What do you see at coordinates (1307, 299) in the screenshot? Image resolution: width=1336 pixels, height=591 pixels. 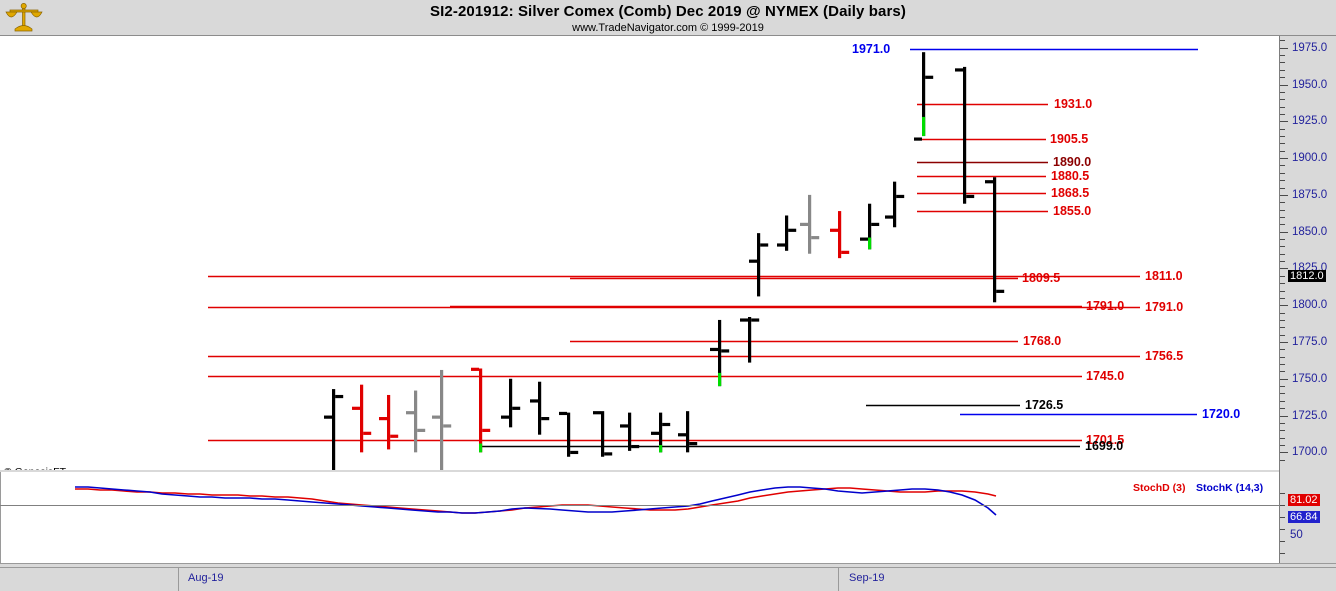 I see `price-scale` at bounding box center [1307, 299].